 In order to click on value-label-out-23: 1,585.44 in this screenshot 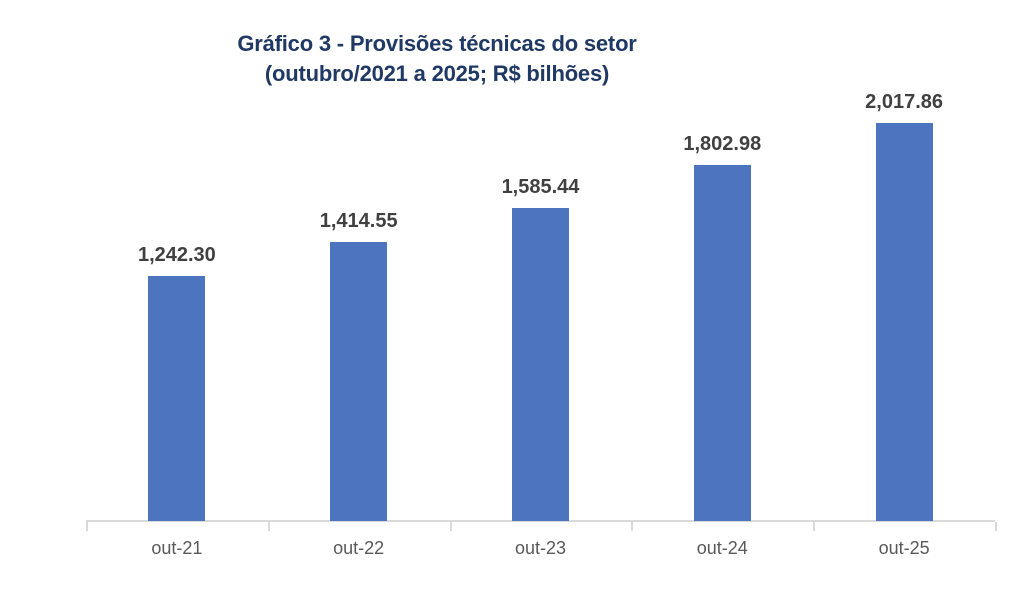, I will do `click(540, 187)`.